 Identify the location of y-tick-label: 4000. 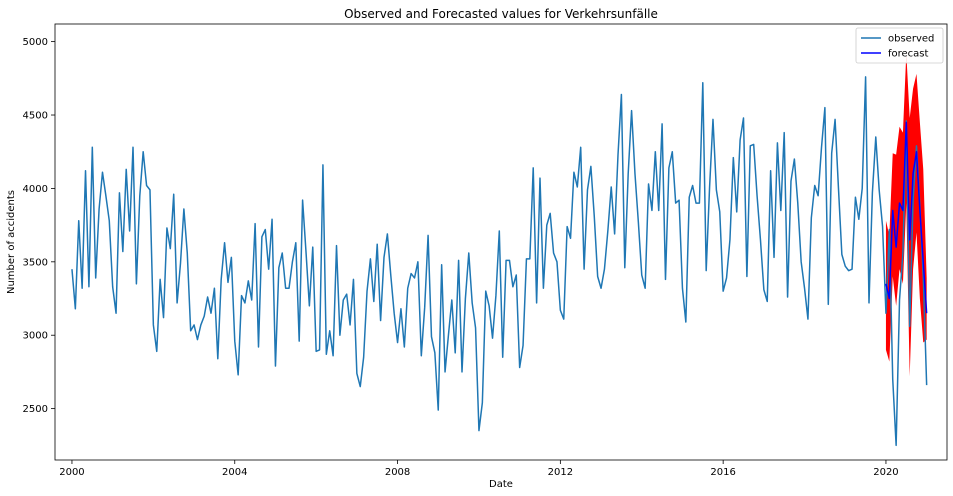
(35, 189).